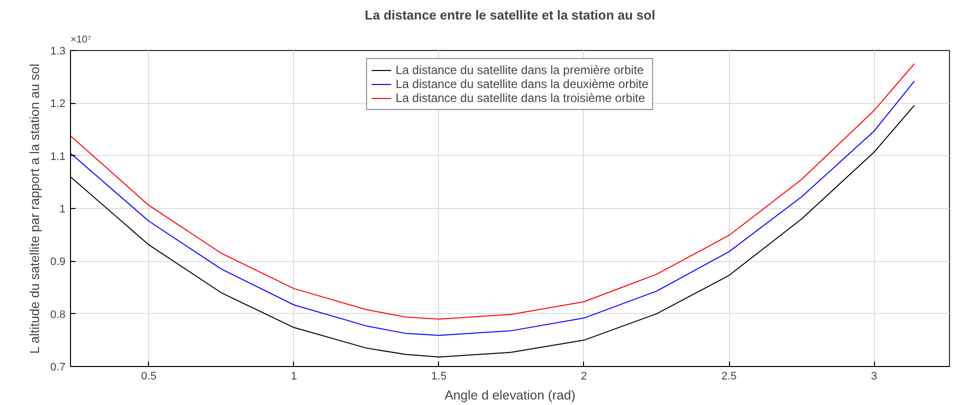 The height and width of the screenshot is (405, 957). Describe the element at coordinates (58, 156) in the screenshot. I see `y-tick-label: 1.1` at that location.